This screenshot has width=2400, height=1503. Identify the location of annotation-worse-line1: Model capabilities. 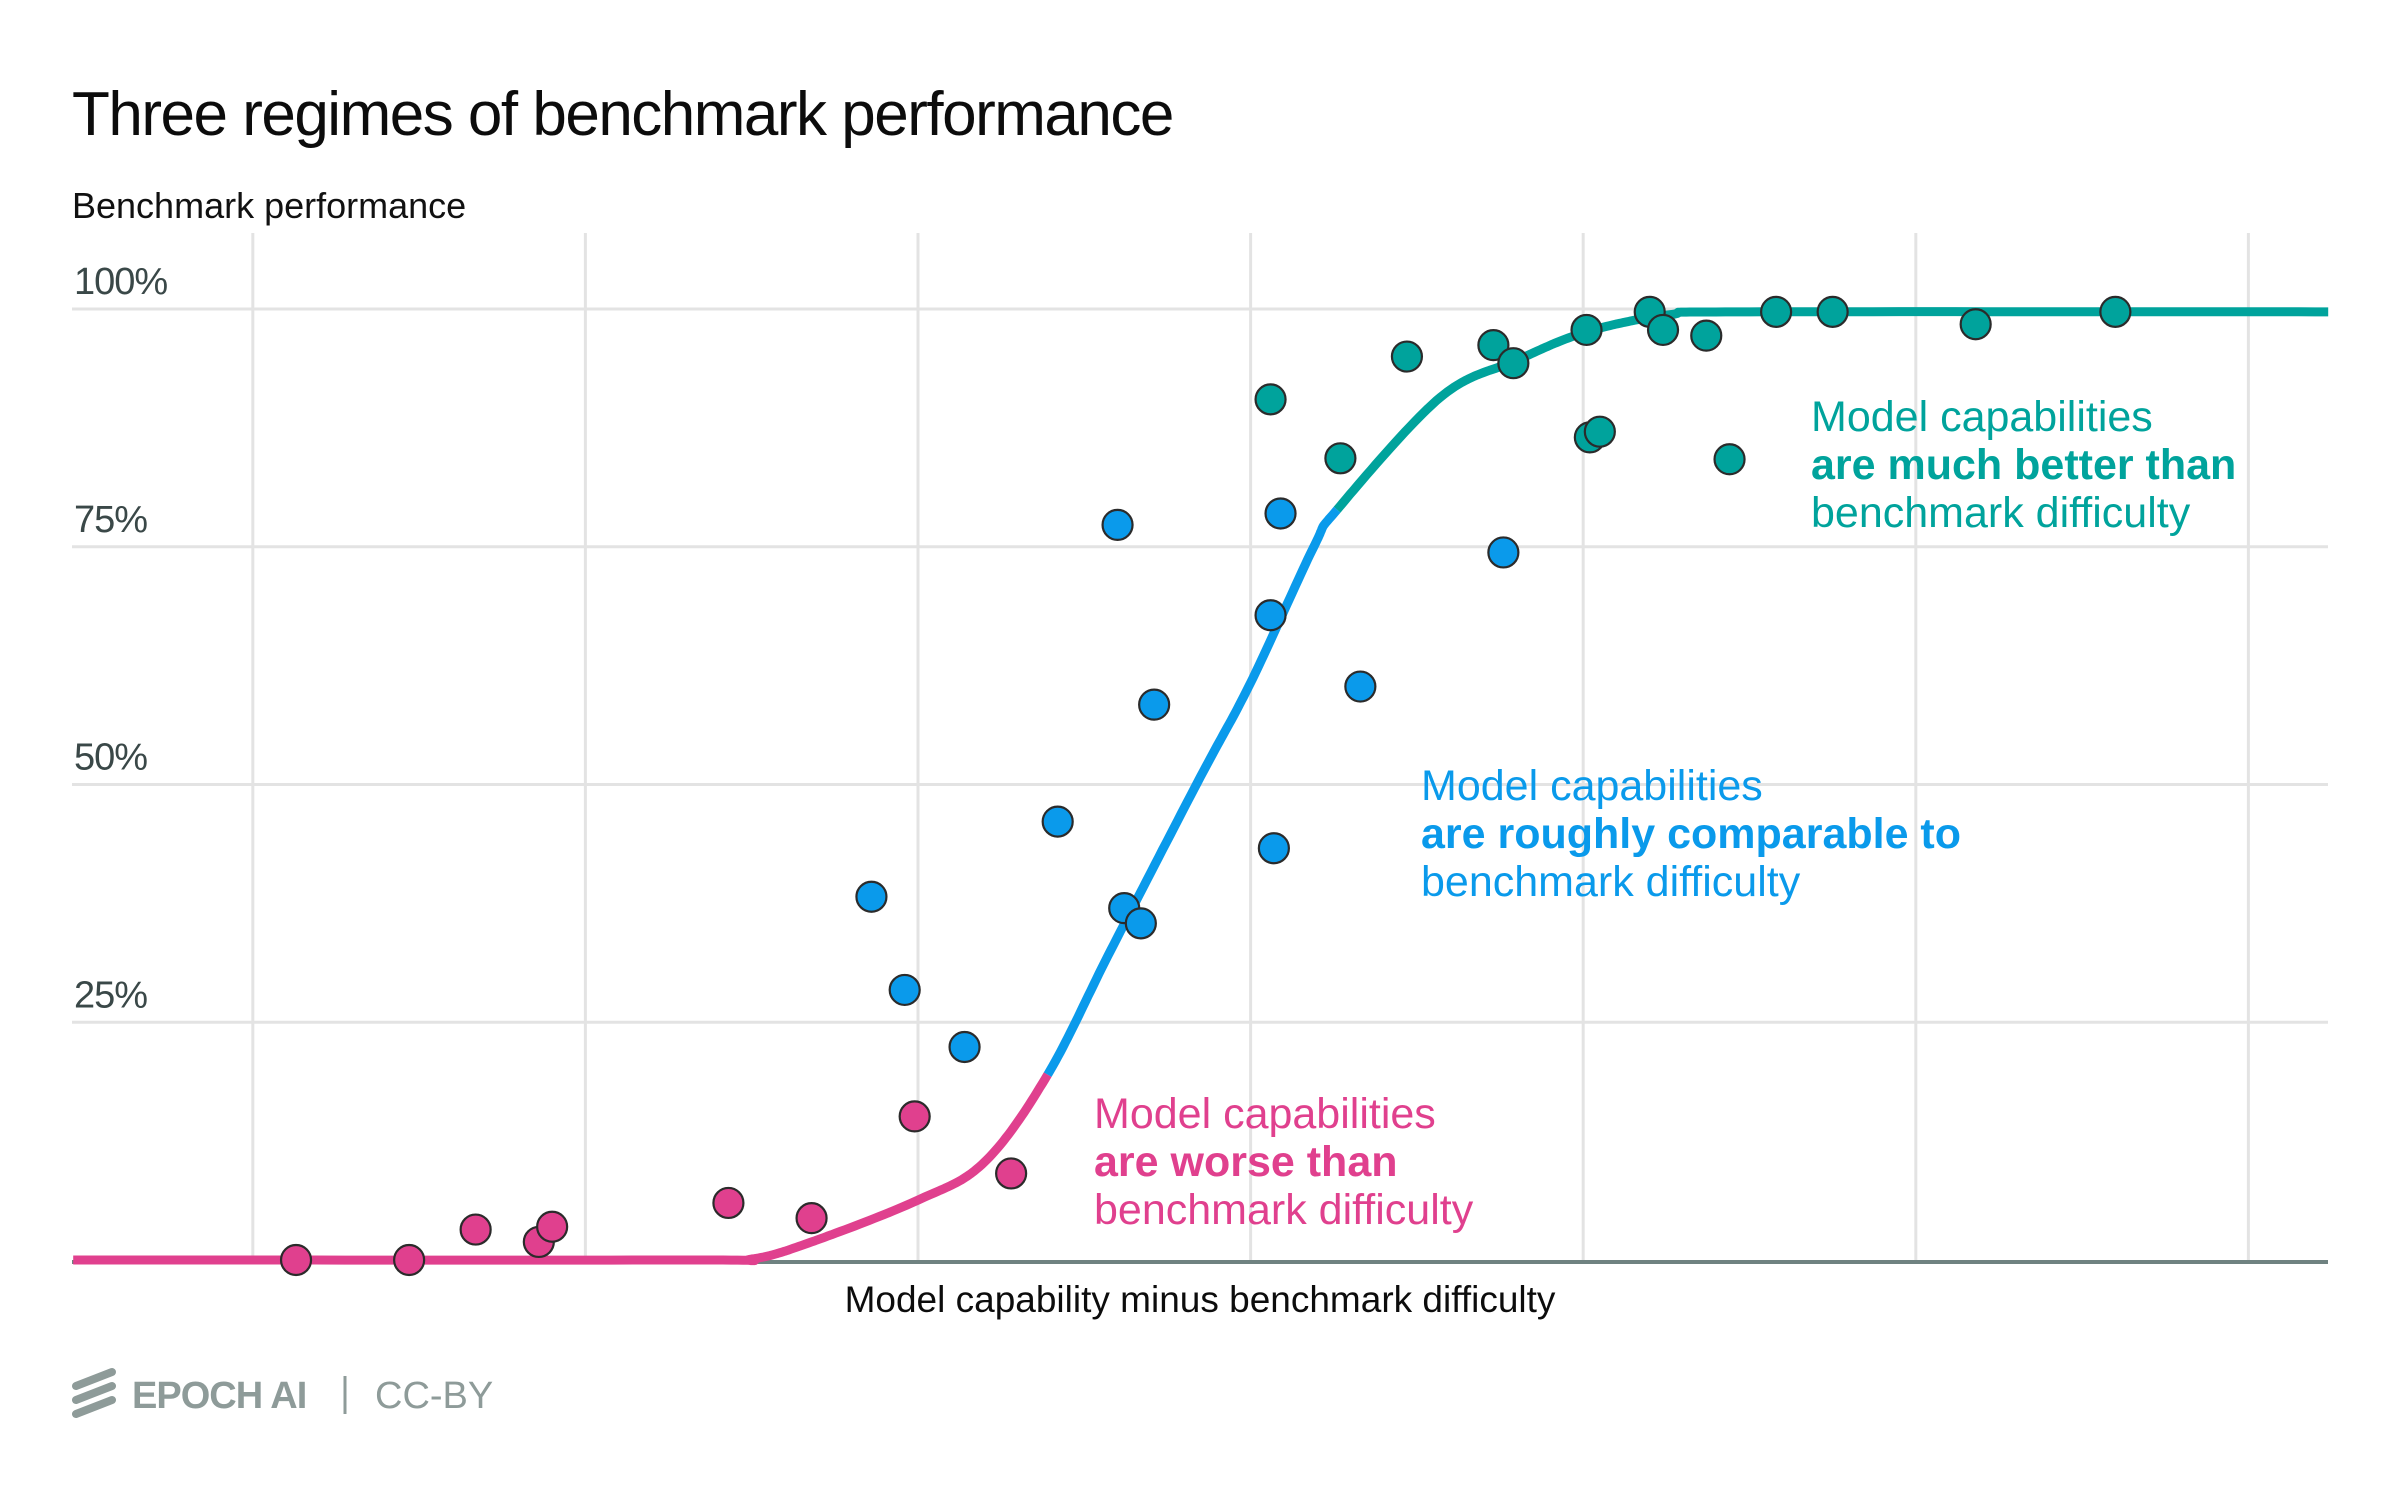
(1265, 1114).